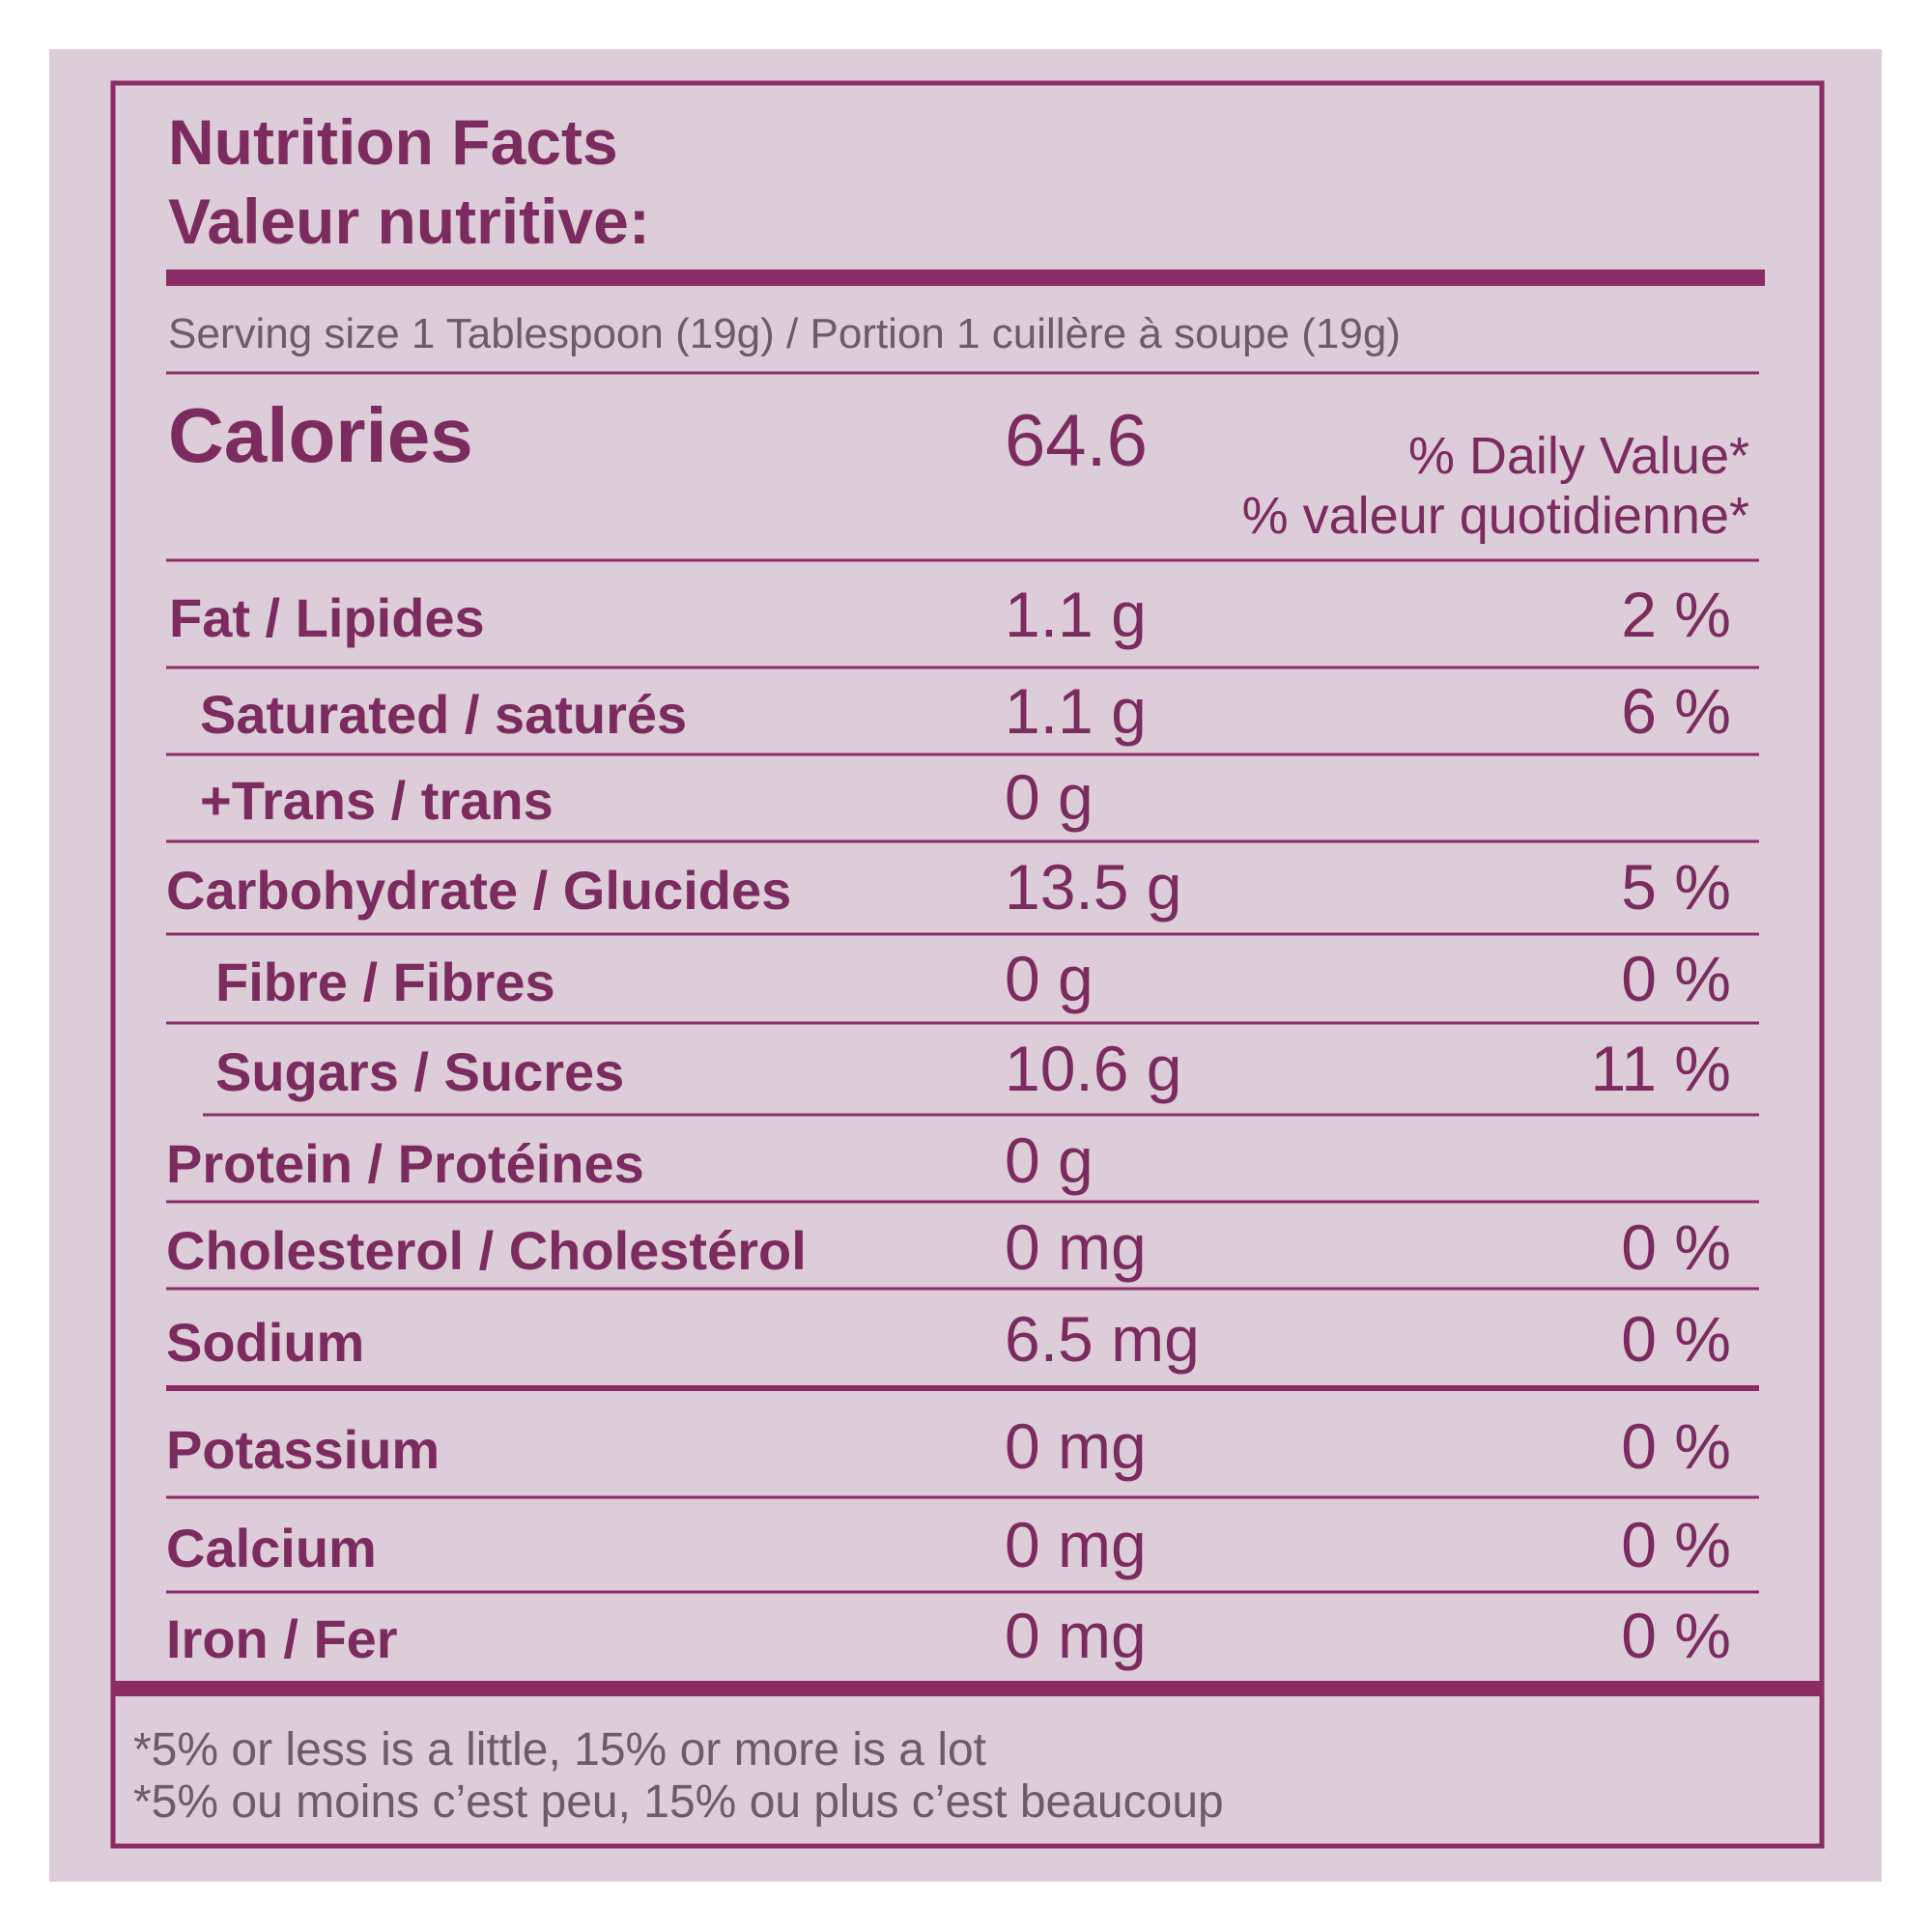  Describe the element at coordinates (409, 221) in the screenshot. I see `title: Valeur nutritive:` at that location.